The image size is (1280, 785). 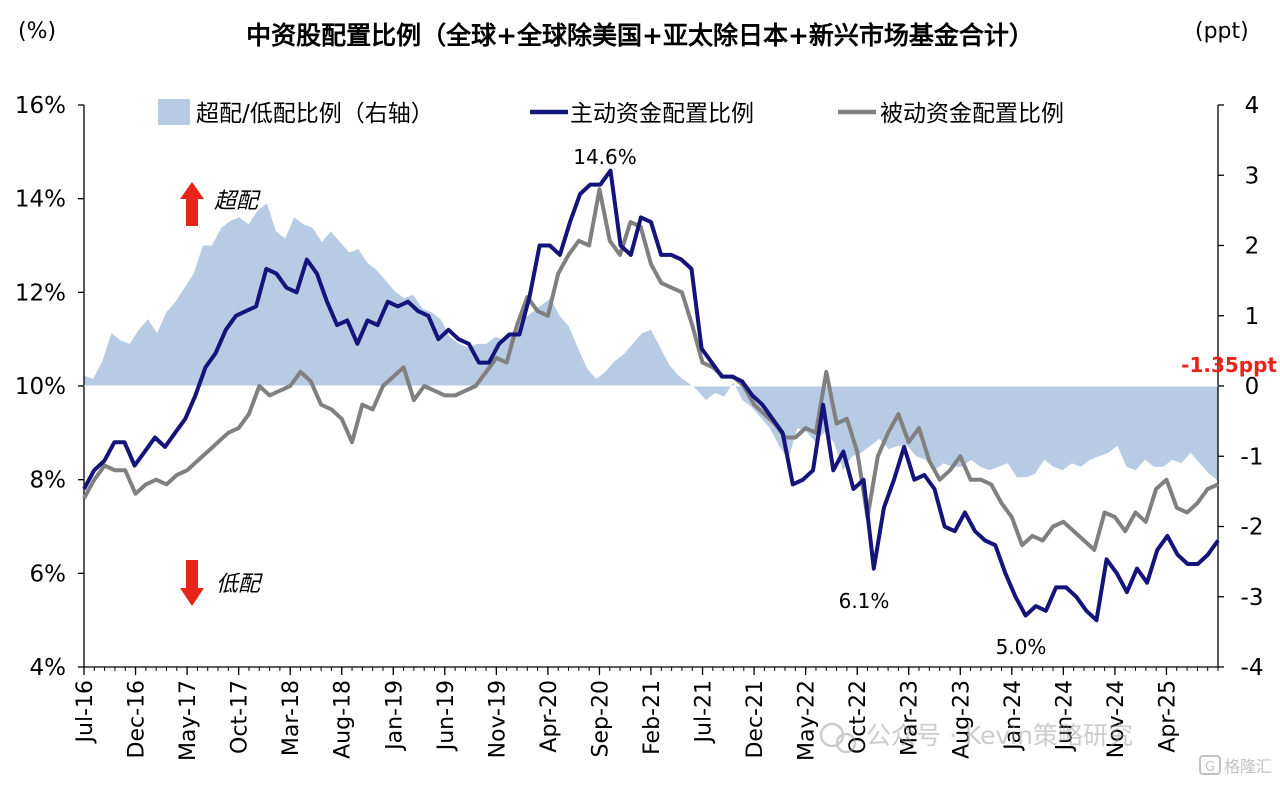 What do you see at coordinates (40, 200) in the screenshot?
I see `left-tick-label: 14%` at bounding box center [40, 200].